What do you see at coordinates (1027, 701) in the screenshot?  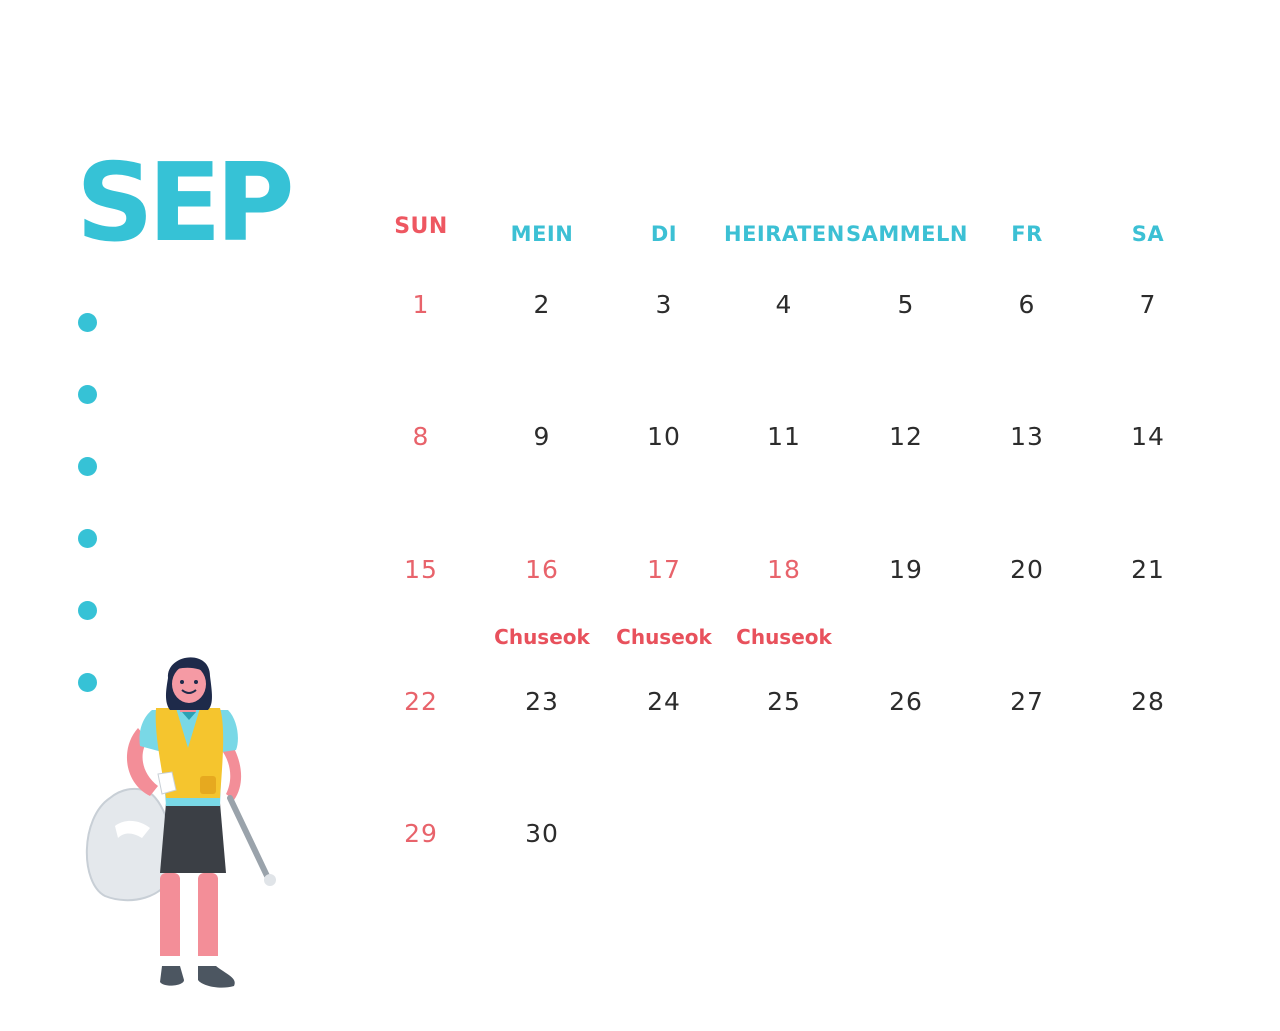 I see `calendar-day: 27` at bounding box center [1027, 701].